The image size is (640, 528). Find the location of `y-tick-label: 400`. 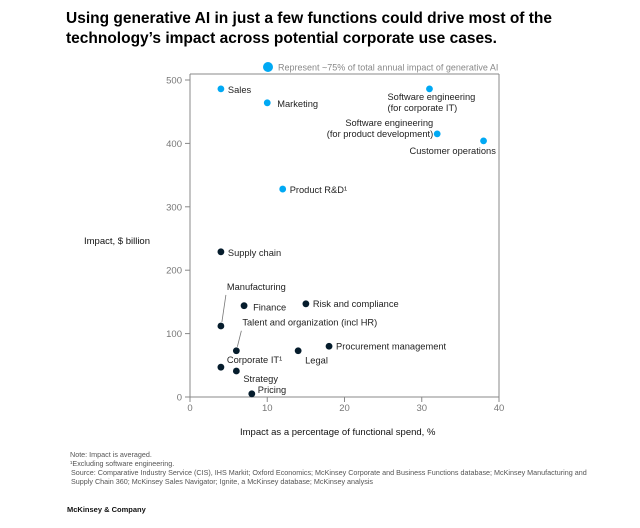

y-tick-label: 400 is located at coordinates (174, 144).